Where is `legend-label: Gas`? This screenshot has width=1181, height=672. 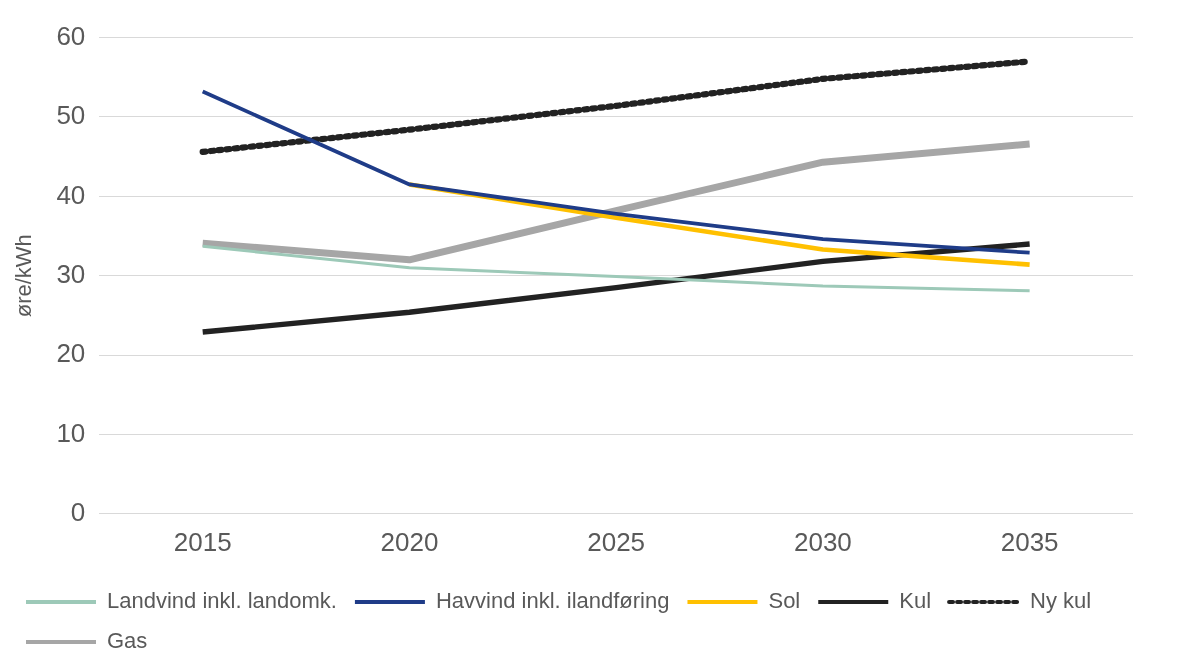 legend-label: Gas is located at coordinates (127, 641).